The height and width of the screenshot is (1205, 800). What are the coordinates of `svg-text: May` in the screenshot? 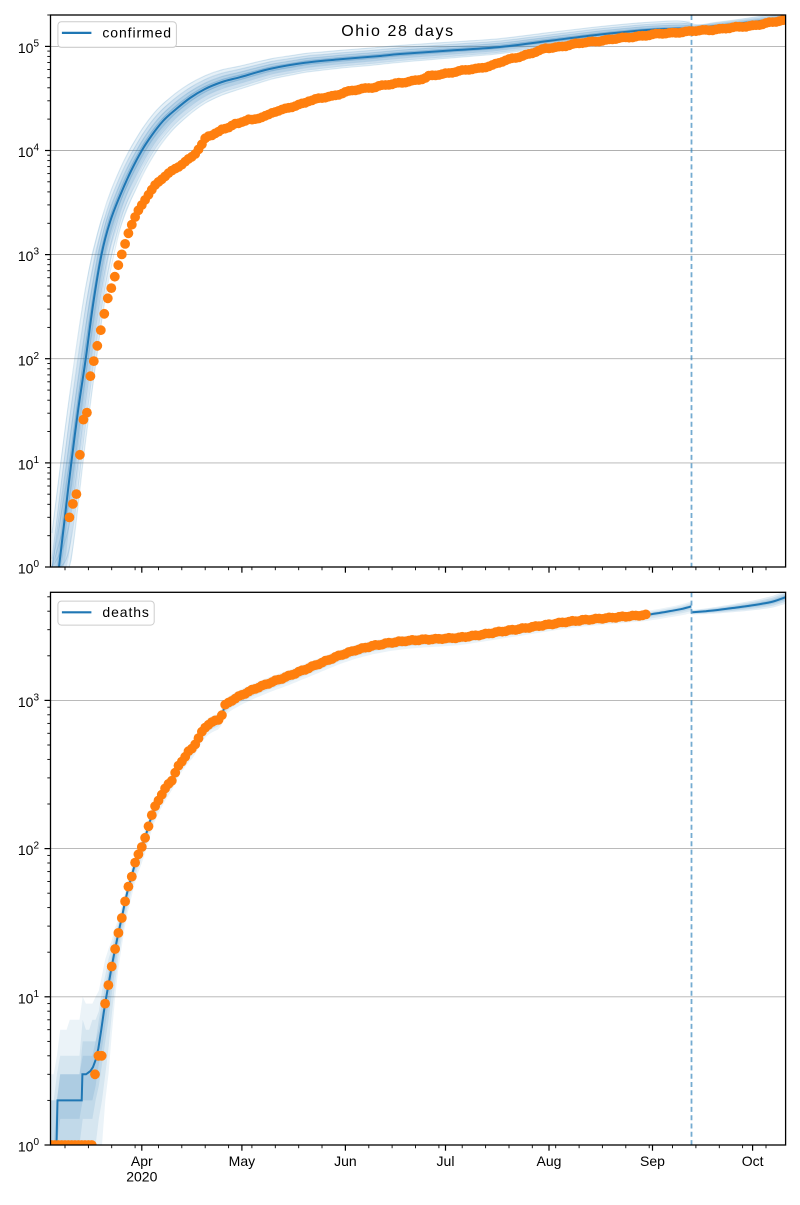 It's located at (242, 1161).